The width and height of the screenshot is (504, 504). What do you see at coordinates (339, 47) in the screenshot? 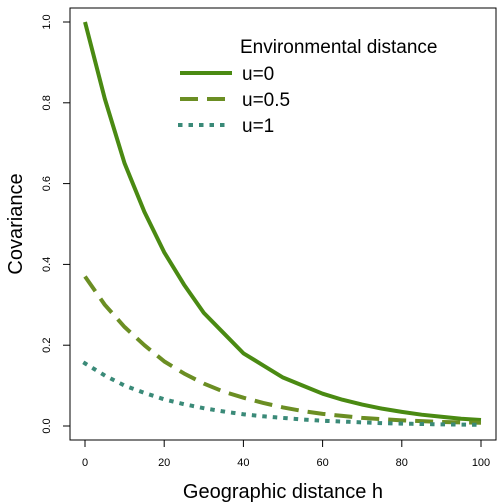
I see `legend-title: Environmental distance` at bounding box center [339, 47].